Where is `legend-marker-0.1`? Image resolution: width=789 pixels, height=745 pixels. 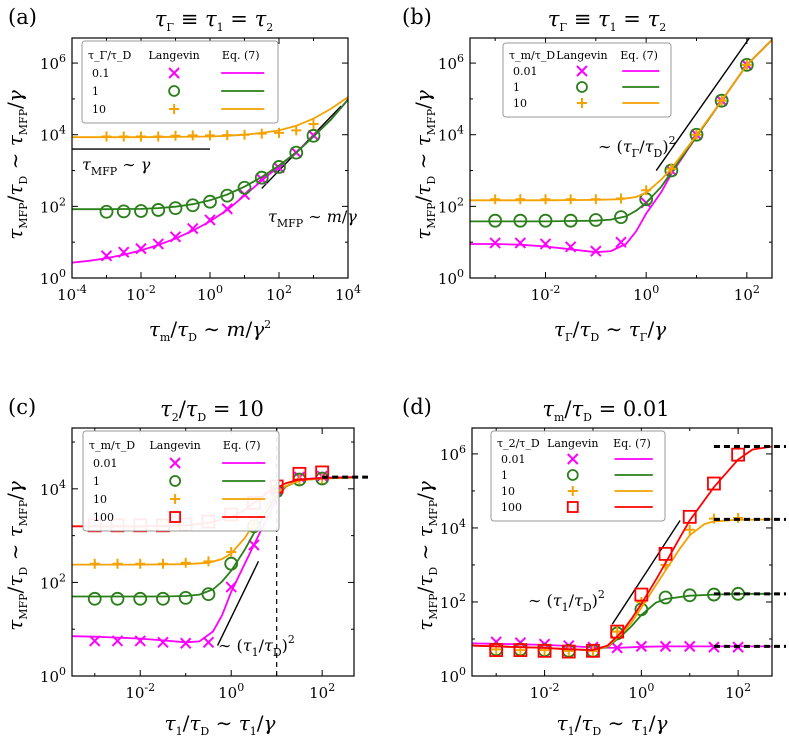
legend-marker-0.1 is located at coordinates (174, 73).